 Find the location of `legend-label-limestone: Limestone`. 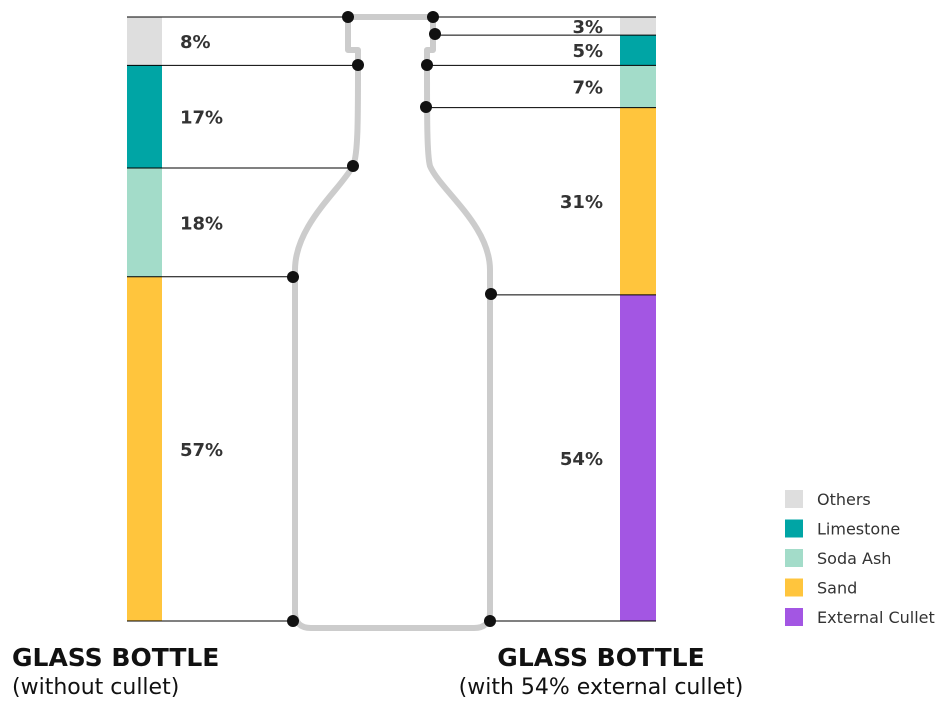

legend-label-limestone: Limestone is located at coordinates (858, 529).